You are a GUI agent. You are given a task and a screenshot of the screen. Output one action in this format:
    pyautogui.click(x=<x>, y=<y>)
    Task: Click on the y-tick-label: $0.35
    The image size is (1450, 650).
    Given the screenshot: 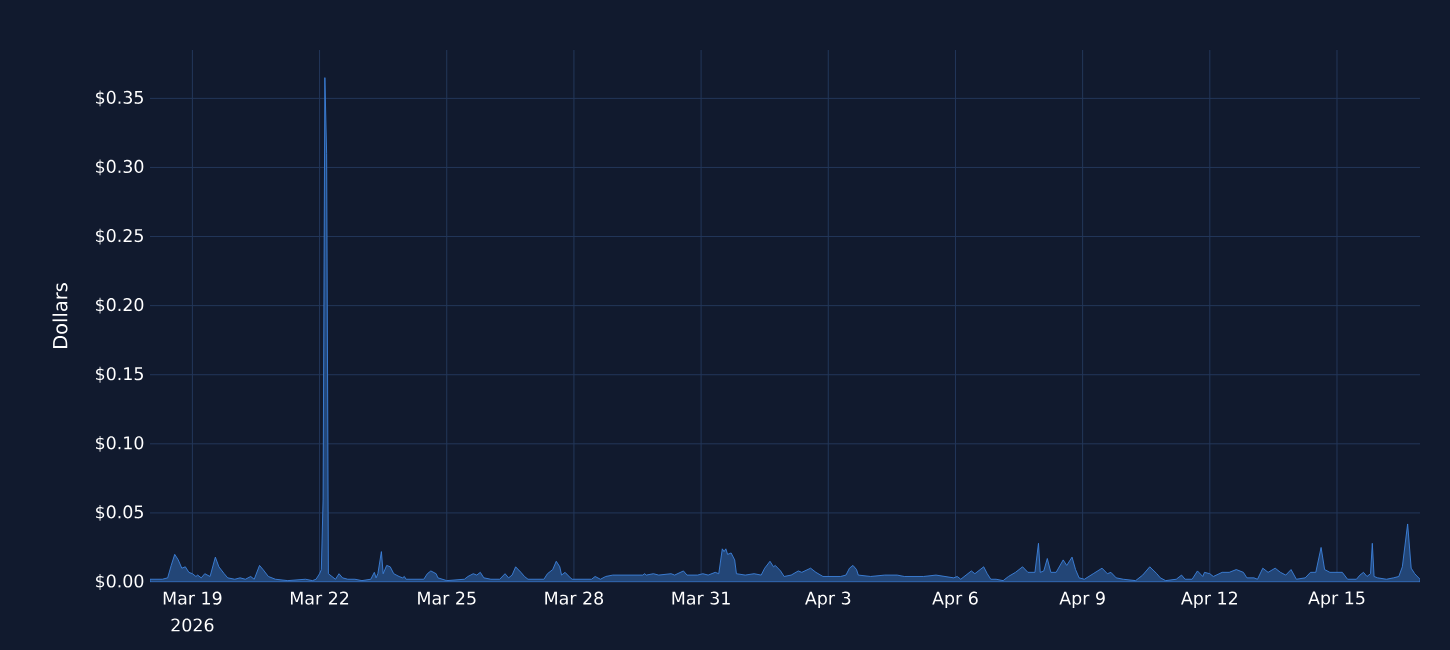 What is the action you would take?
    pyautogui.click(x=119, y=98)
    